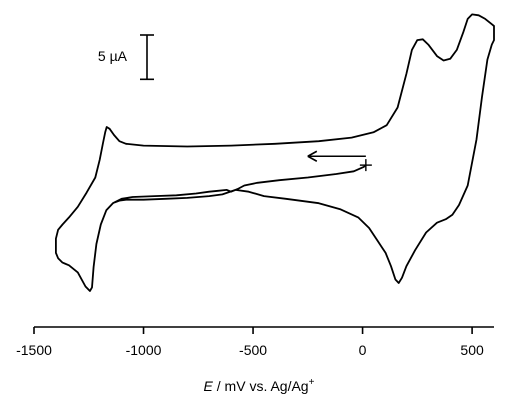 The width and height of the screenshot is (514, 404). Describe the element at coordinates (472, 350) in the screenshot. I see `x-tick-label: 500` at that location.